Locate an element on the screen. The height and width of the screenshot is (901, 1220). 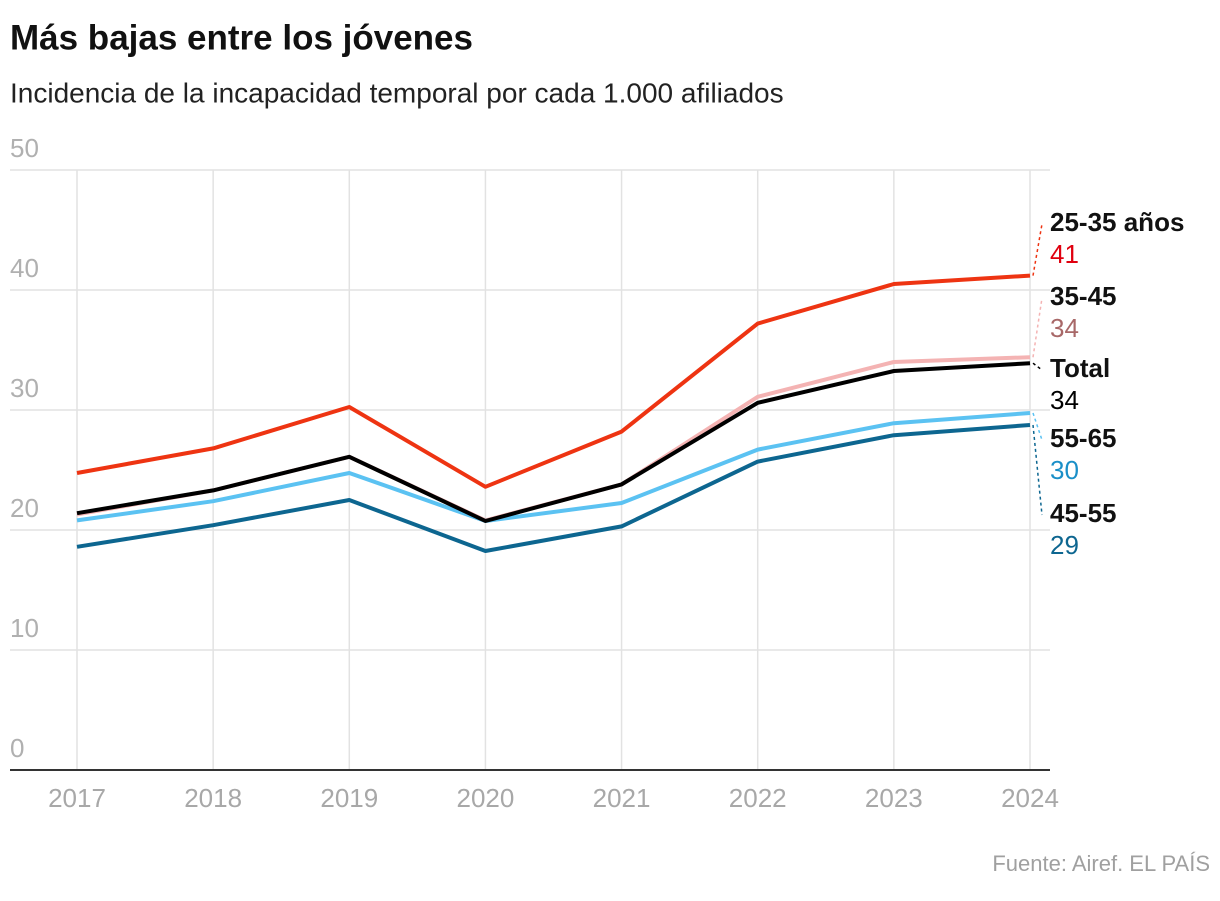
series-name: Total is located at coordinates (1080, 368).